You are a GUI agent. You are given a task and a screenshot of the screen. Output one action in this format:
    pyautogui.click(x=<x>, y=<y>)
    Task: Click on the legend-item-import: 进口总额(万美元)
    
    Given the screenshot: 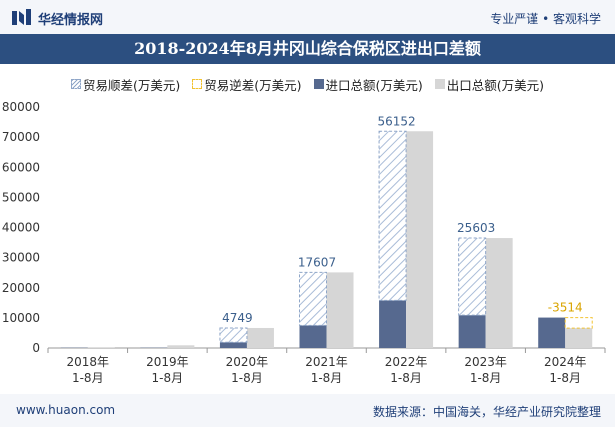 What is the action you would take?
    pyautogui.click(x=368, y=84)
    